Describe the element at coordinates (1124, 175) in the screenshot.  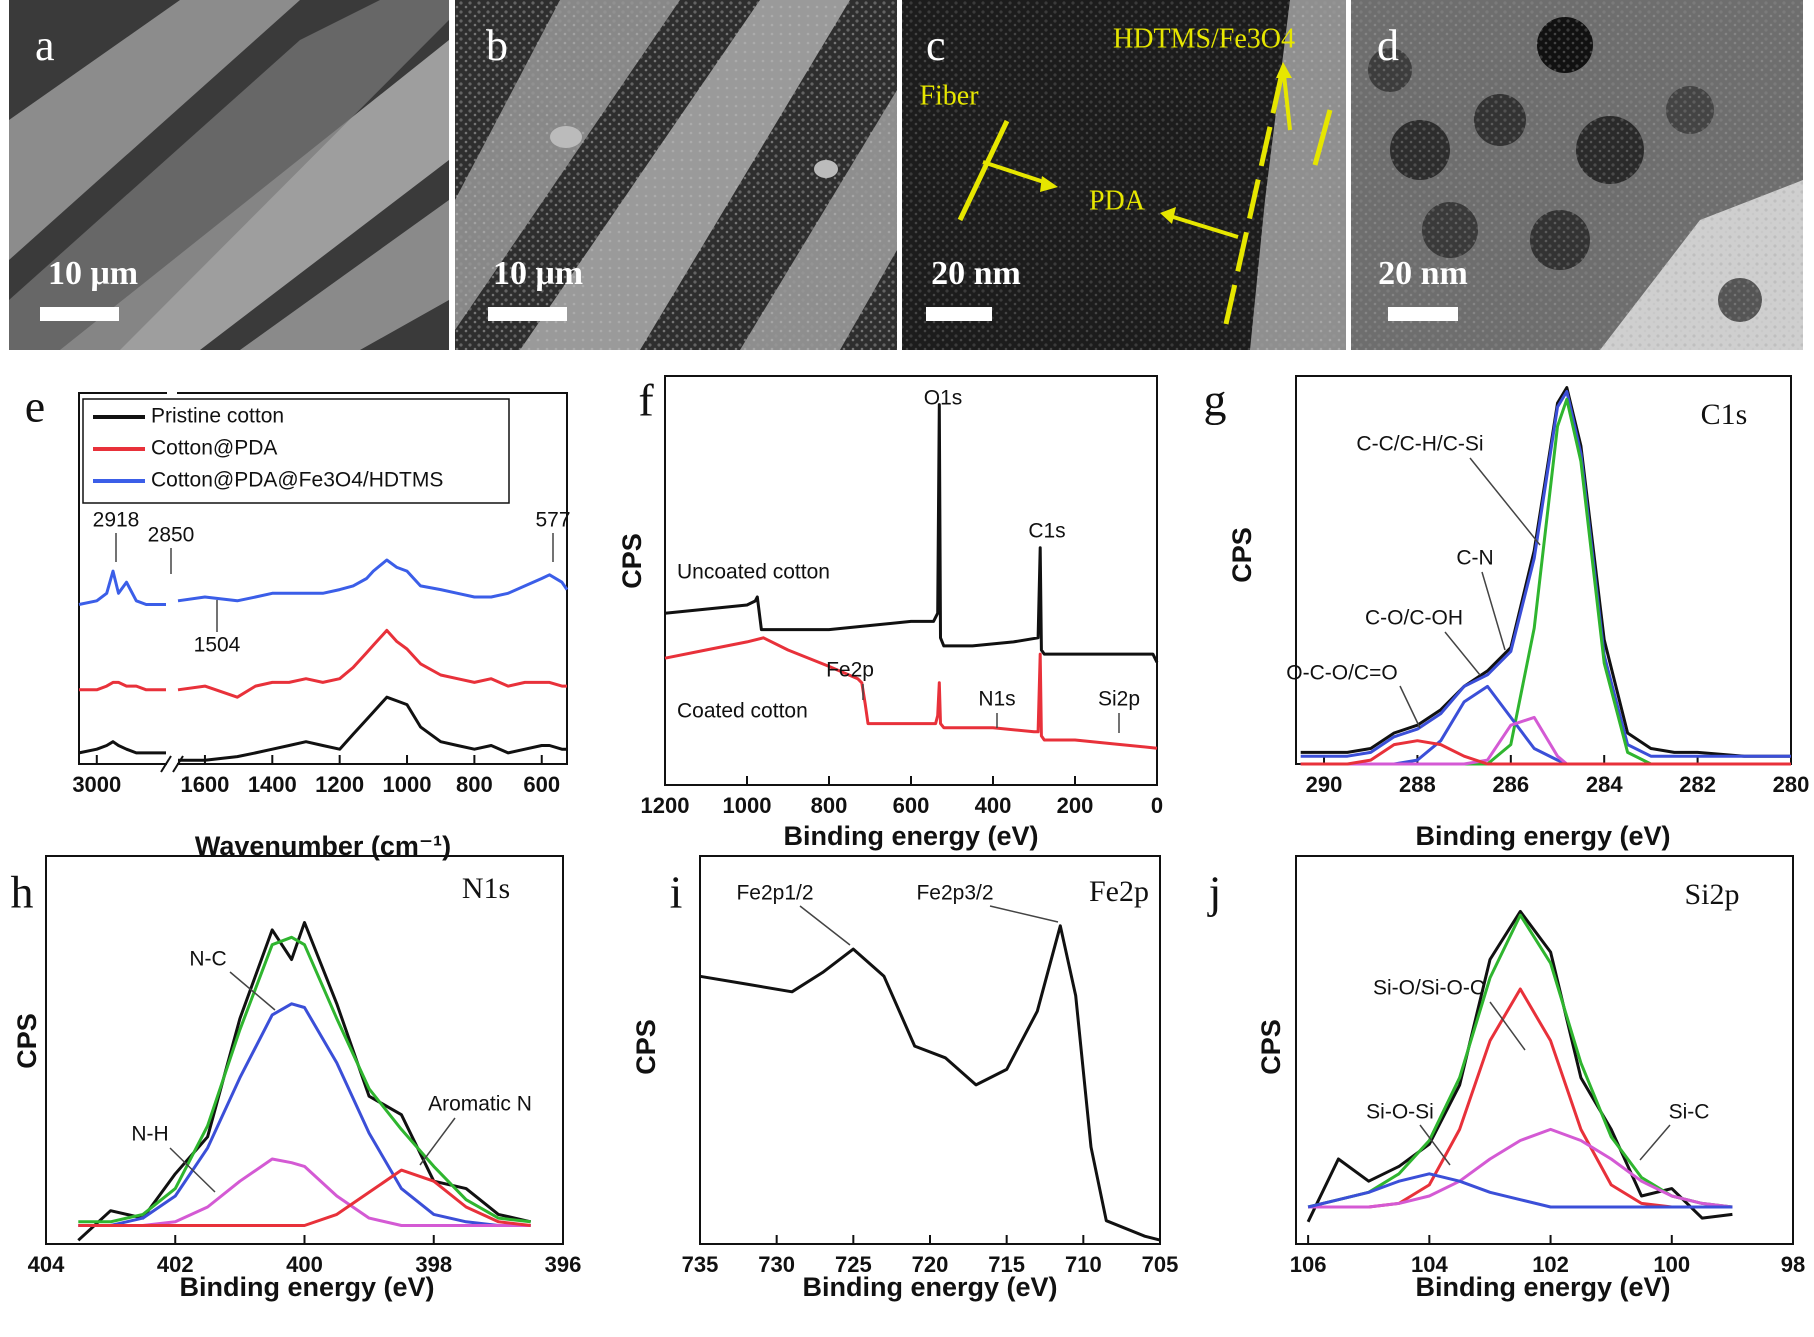
I see `micrograph-c: c 20 nm Fiber PDA HDTMS/Fe3O4` at that location.